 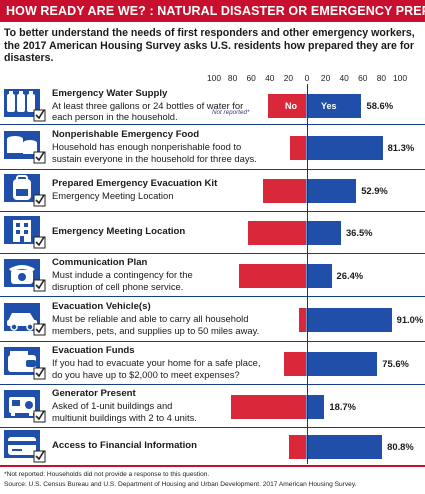 I want to click on bar-value-label: 91.0%, so click(x=410, y=319).